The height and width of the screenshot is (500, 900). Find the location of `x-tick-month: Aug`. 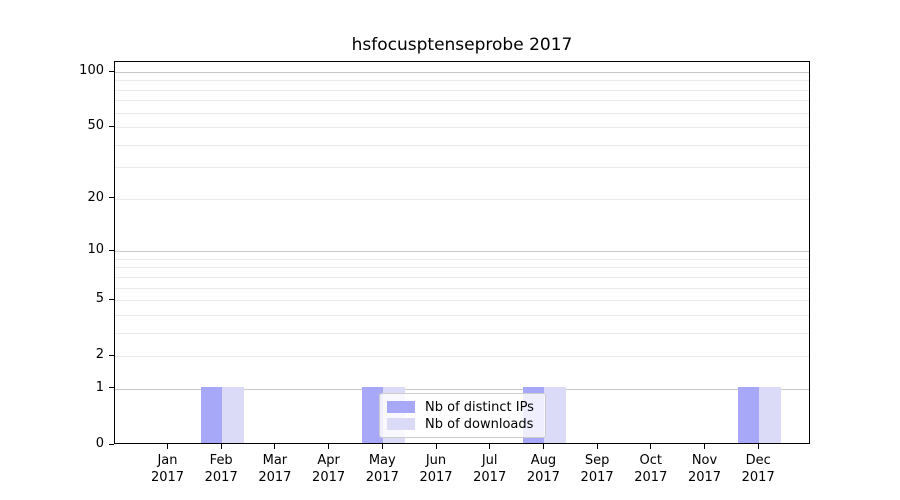

x-tick-month: Aug is located at coordinates (543, 460).